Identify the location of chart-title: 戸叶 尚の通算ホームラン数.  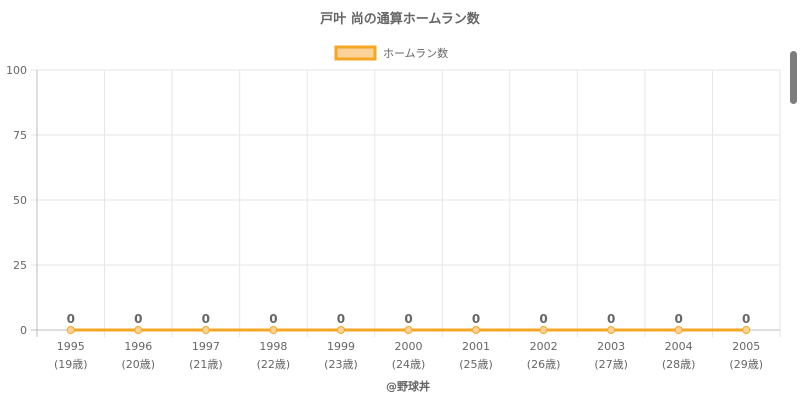
(400, 19).